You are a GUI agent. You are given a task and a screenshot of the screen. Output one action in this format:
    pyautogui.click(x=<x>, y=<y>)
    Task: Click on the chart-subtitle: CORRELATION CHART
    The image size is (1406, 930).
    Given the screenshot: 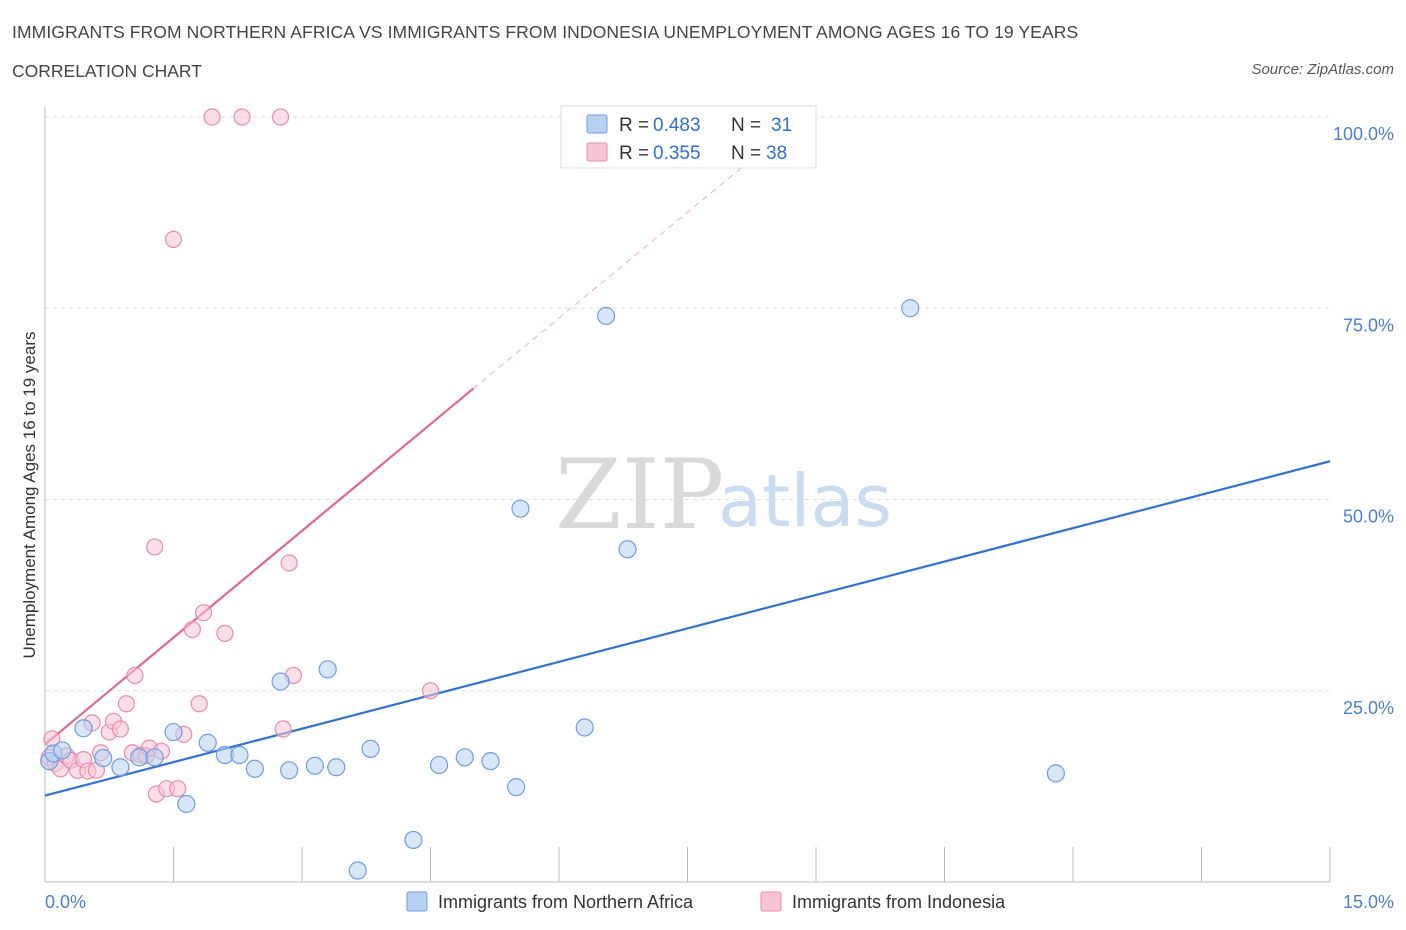 What is the action you would take?
    pyautogui.click(x=107, y=71)
    